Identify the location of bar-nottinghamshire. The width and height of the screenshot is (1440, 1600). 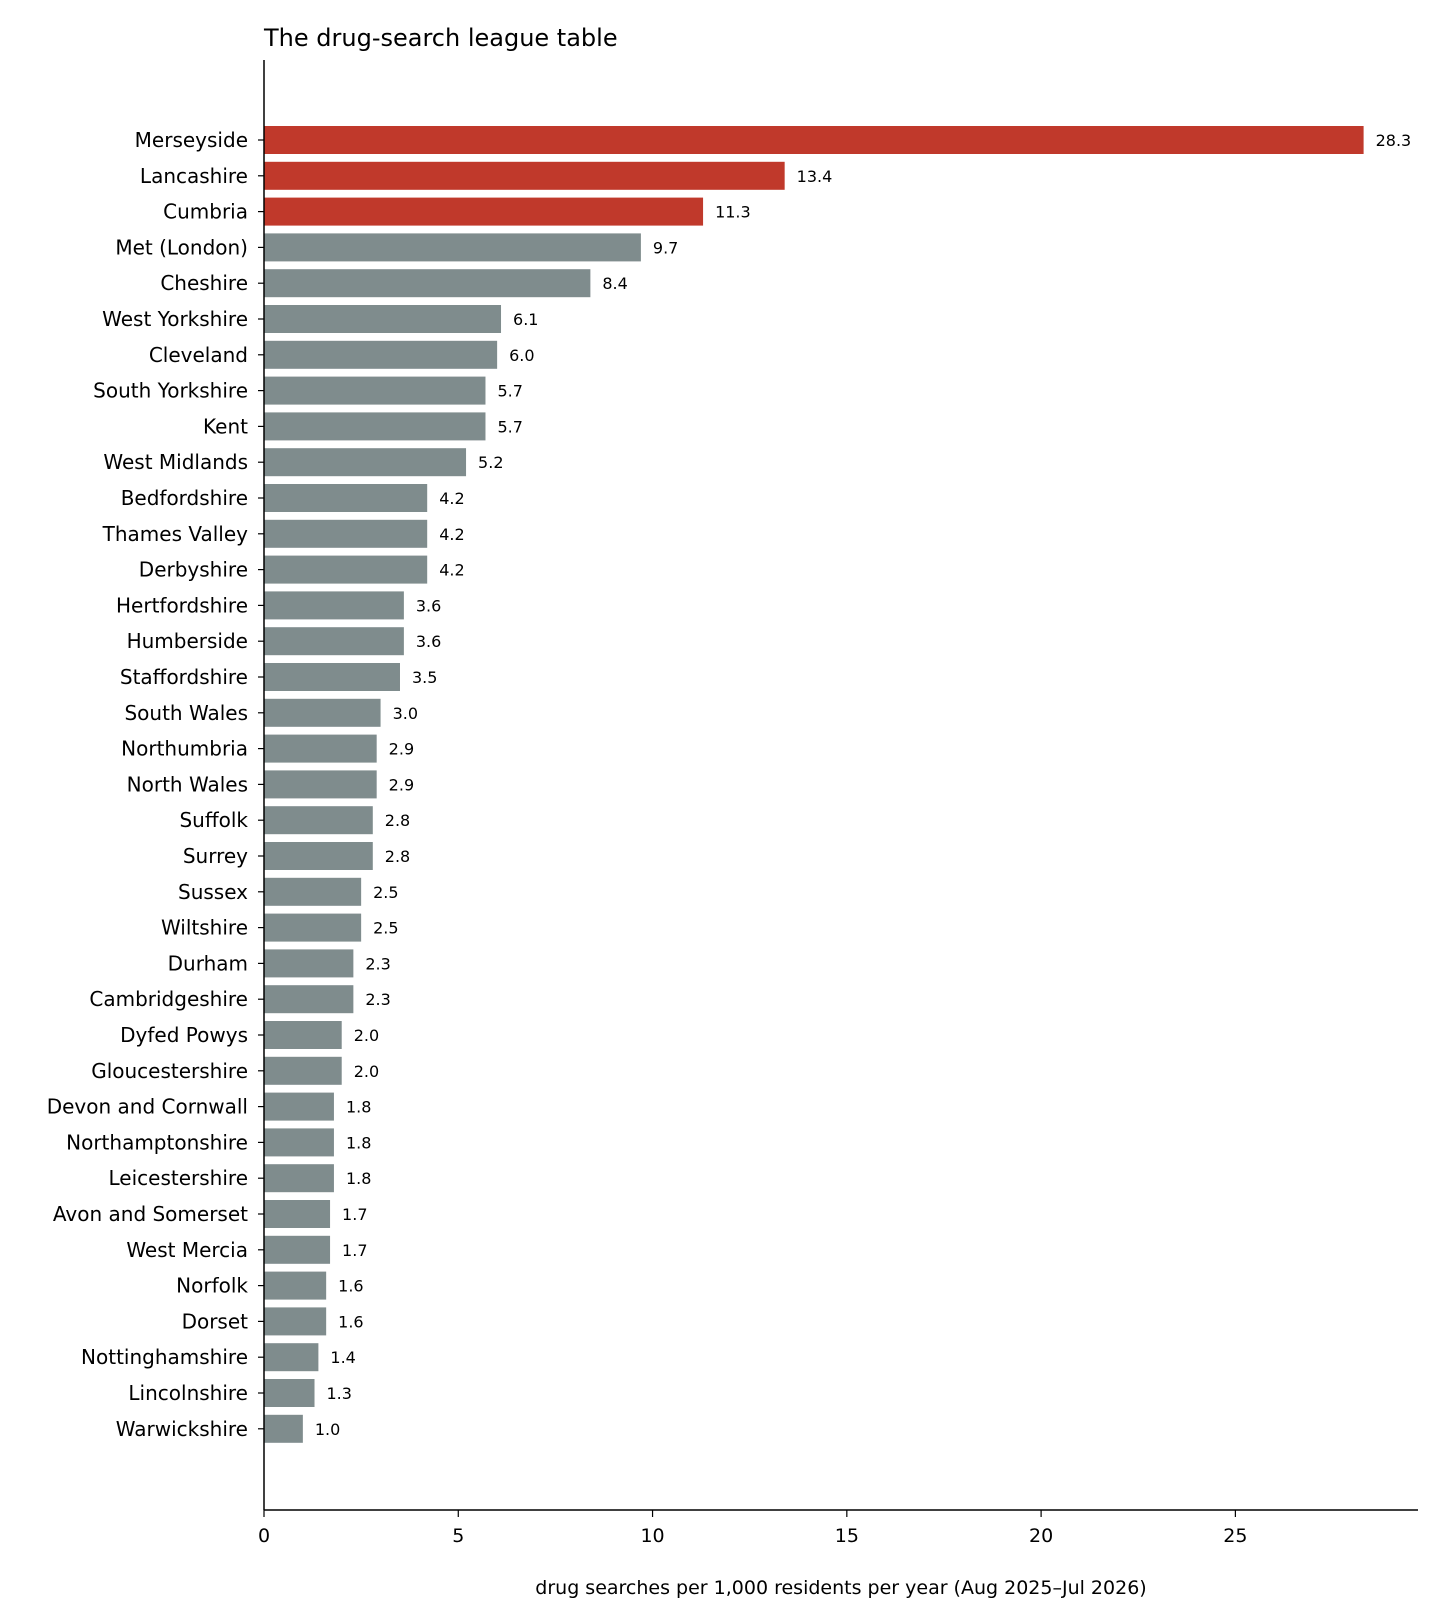
(291, 1357).